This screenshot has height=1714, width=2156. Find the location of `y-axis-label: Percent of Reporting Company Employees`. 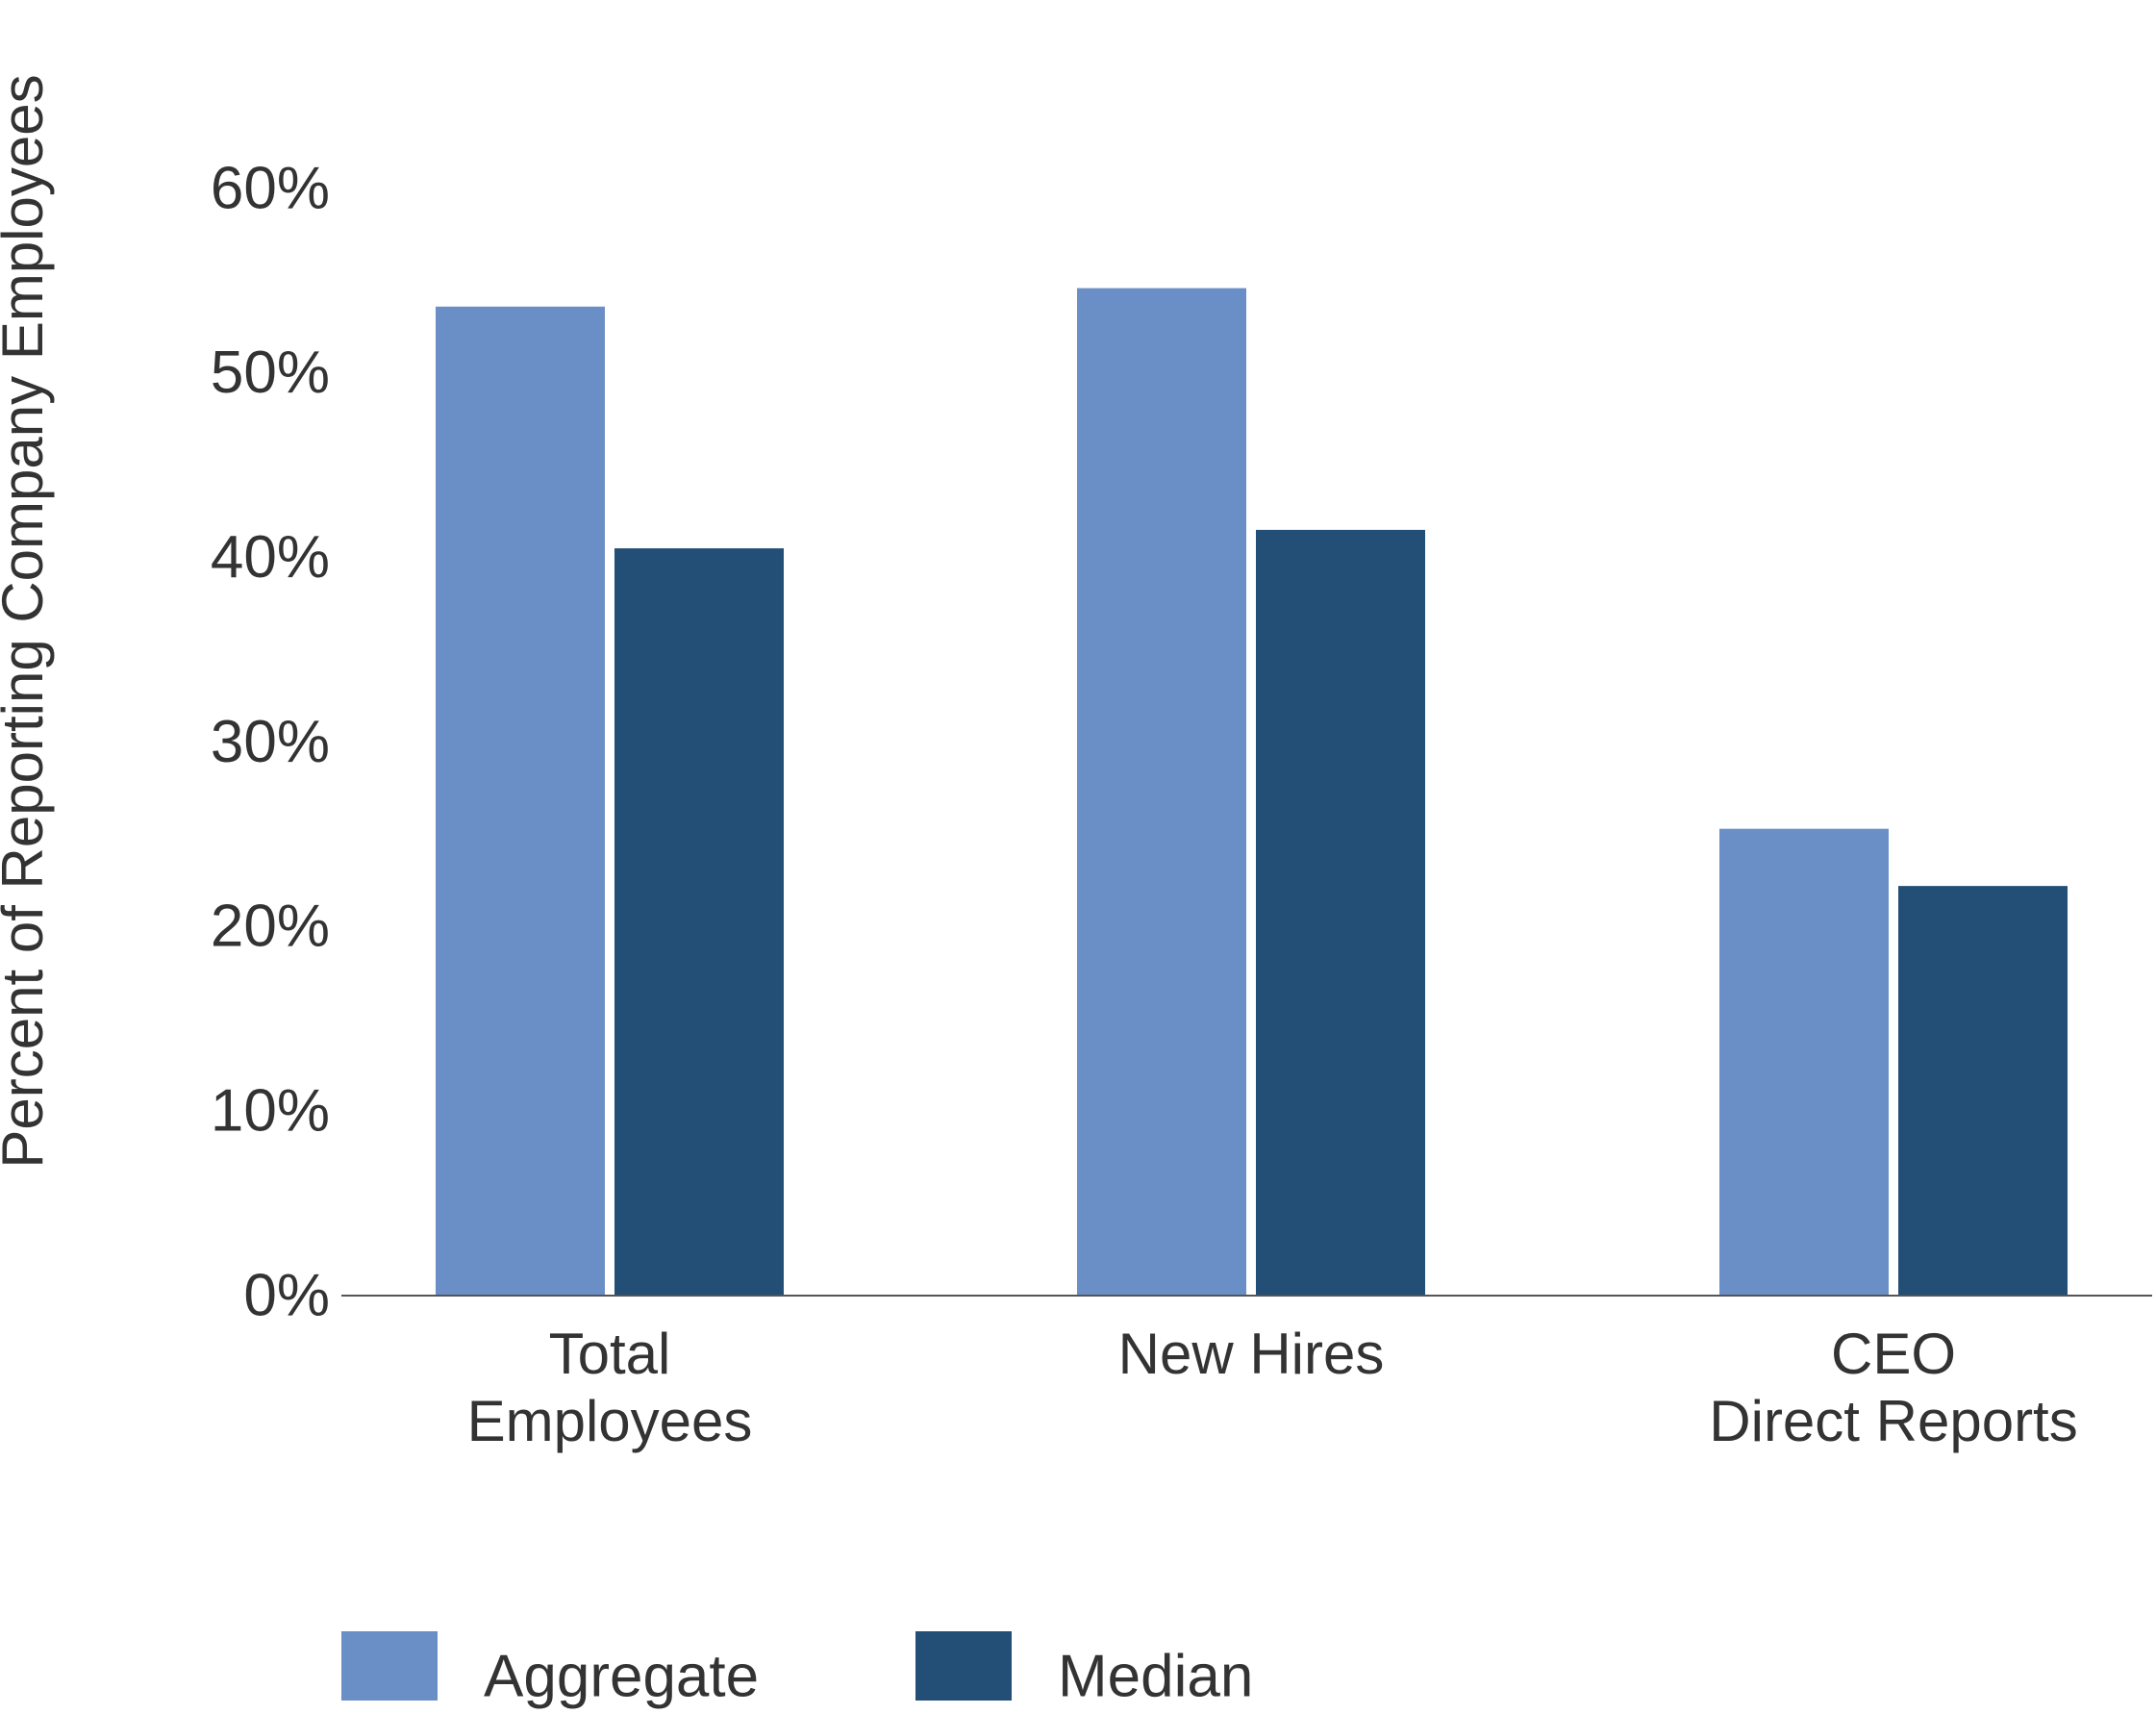

y-axis-label: Percent of Reporting Company Employees is located at coordinates (27, 621).